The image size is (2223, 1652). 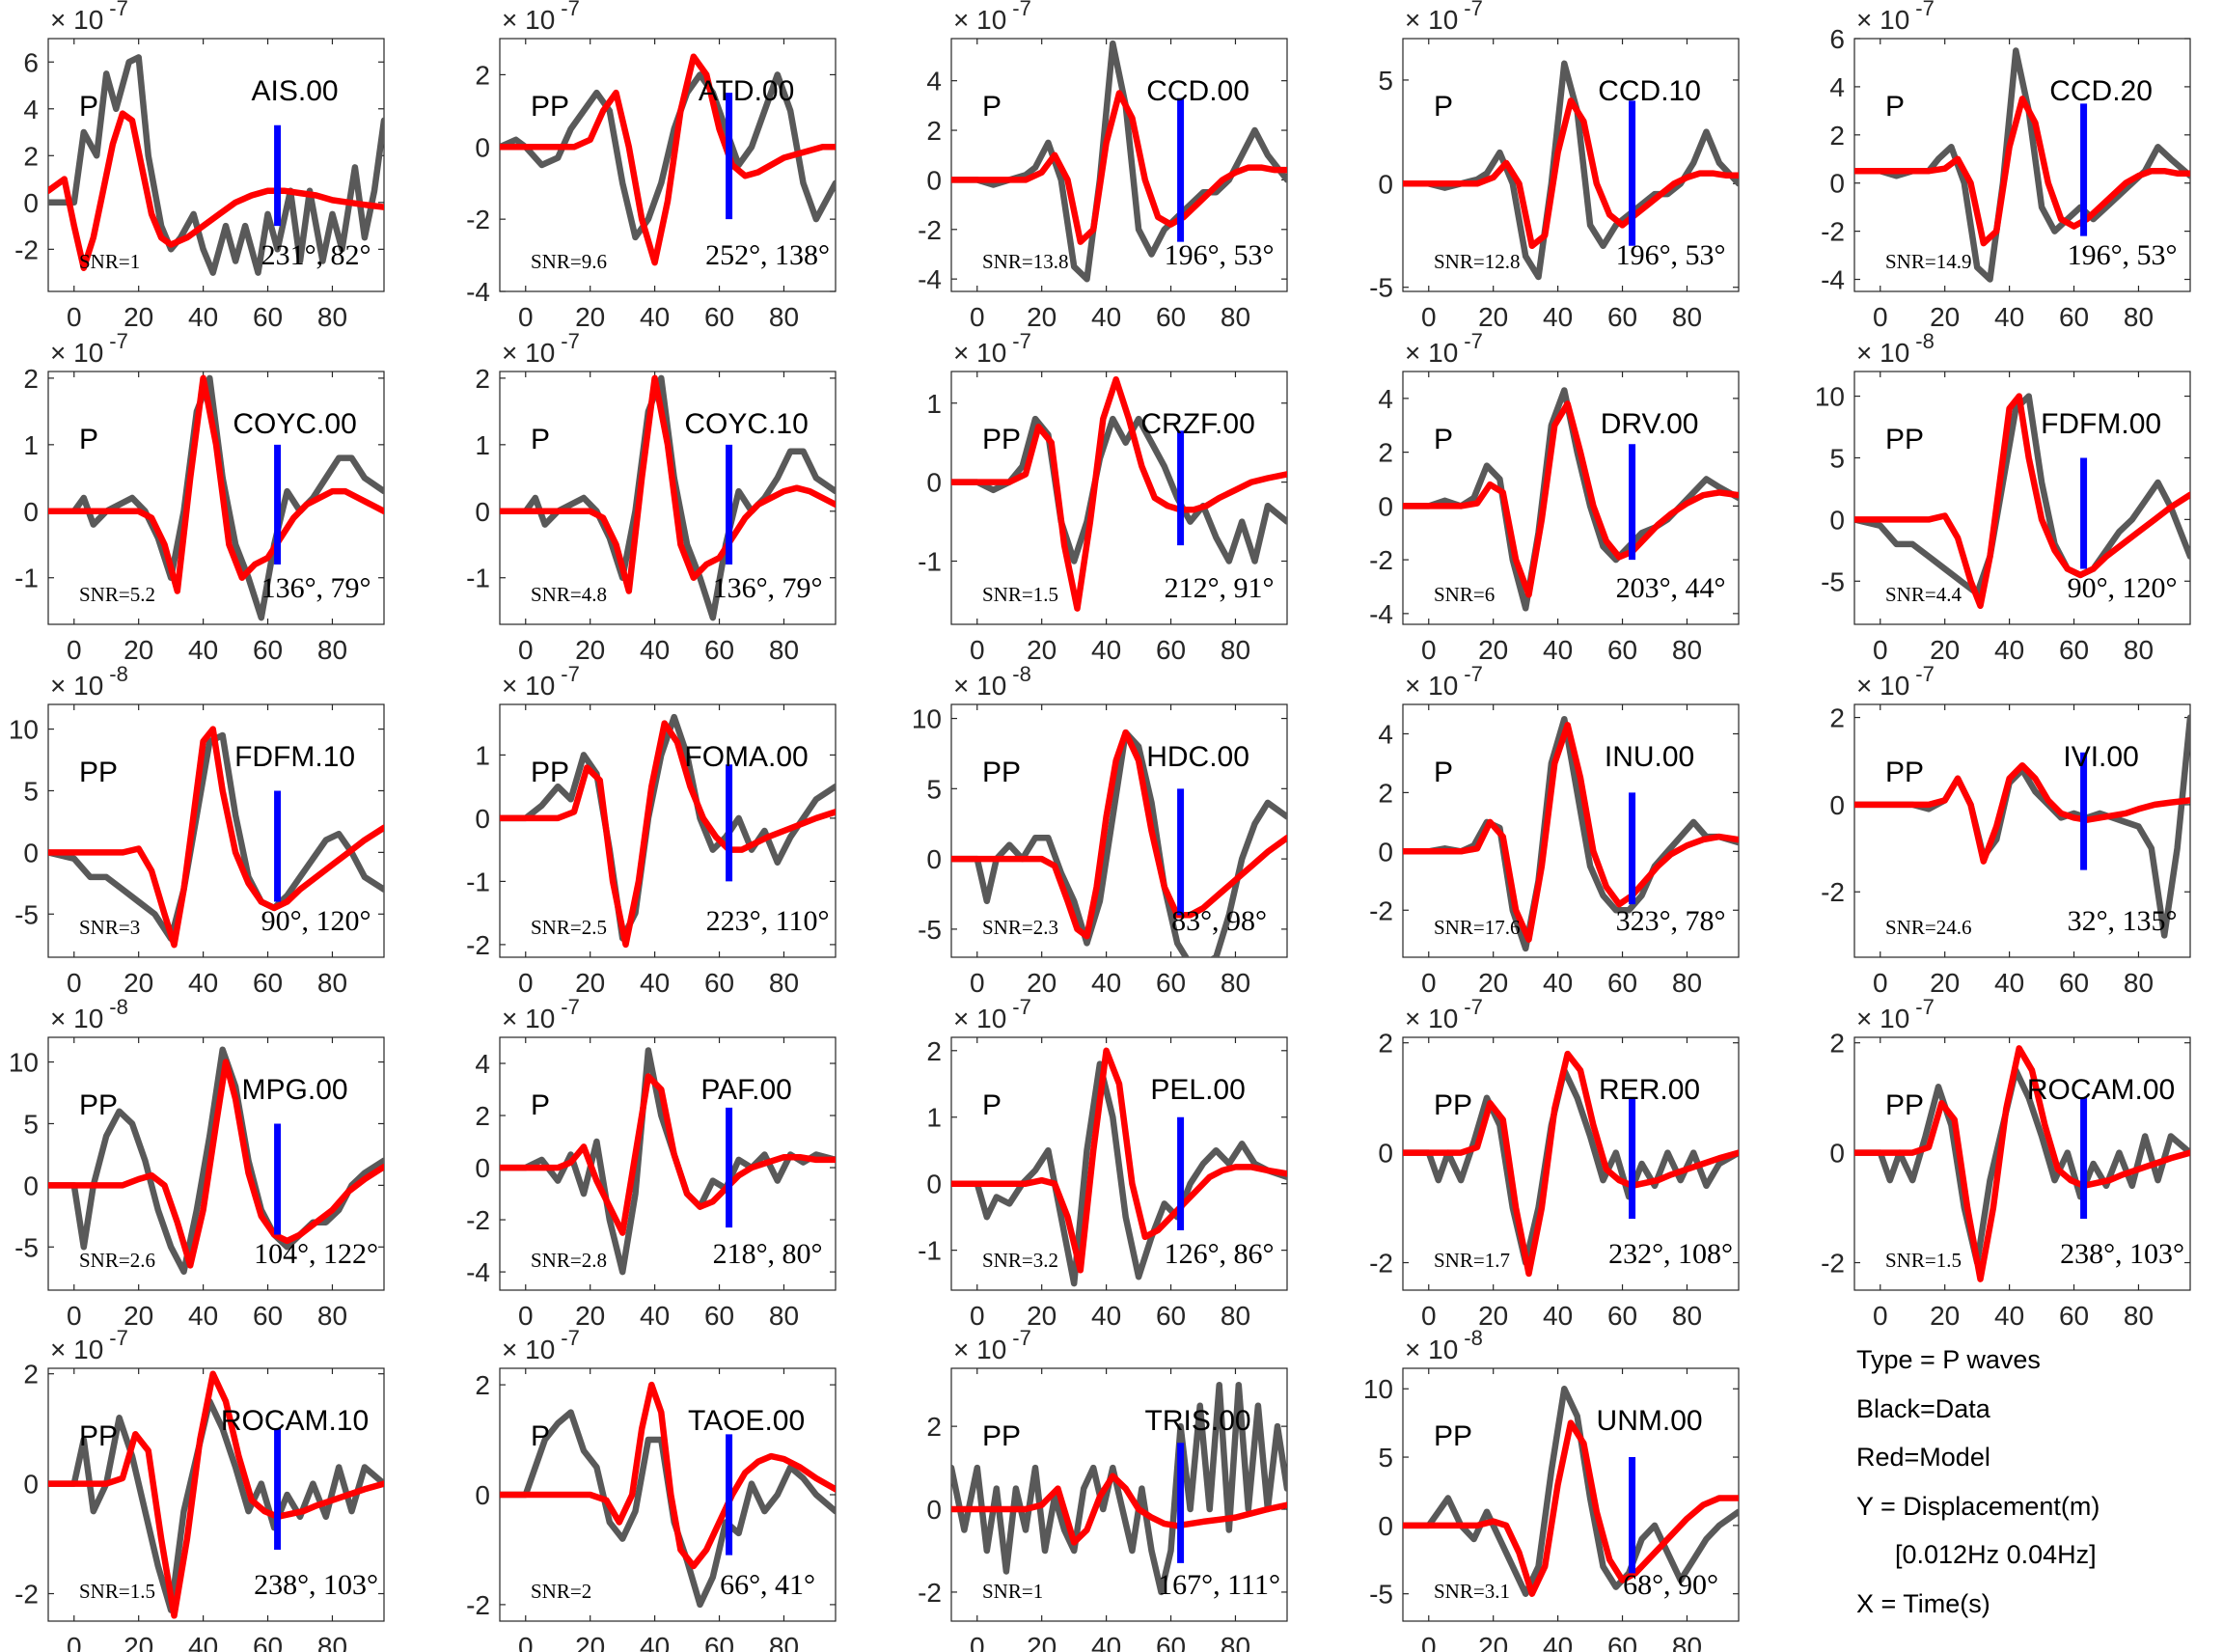 I want to click on y-tick-label: 5, so click(x=31, y=1124).